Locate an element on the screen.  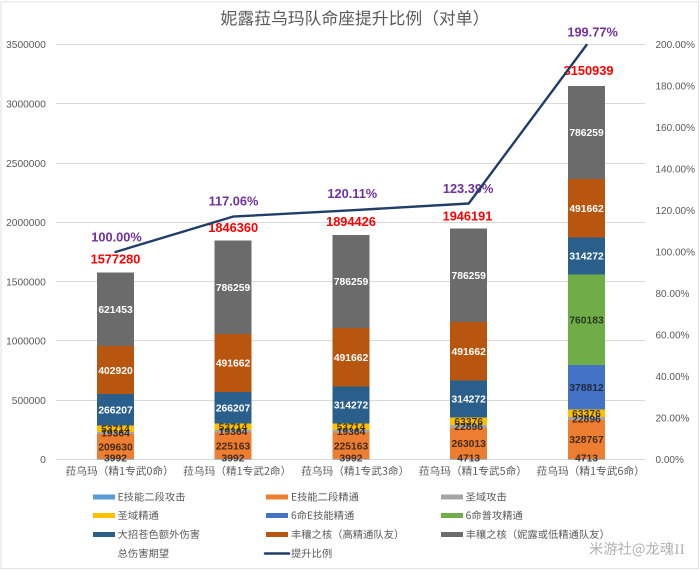
svg-text: 1500000 is located at coordinates (26, 282).